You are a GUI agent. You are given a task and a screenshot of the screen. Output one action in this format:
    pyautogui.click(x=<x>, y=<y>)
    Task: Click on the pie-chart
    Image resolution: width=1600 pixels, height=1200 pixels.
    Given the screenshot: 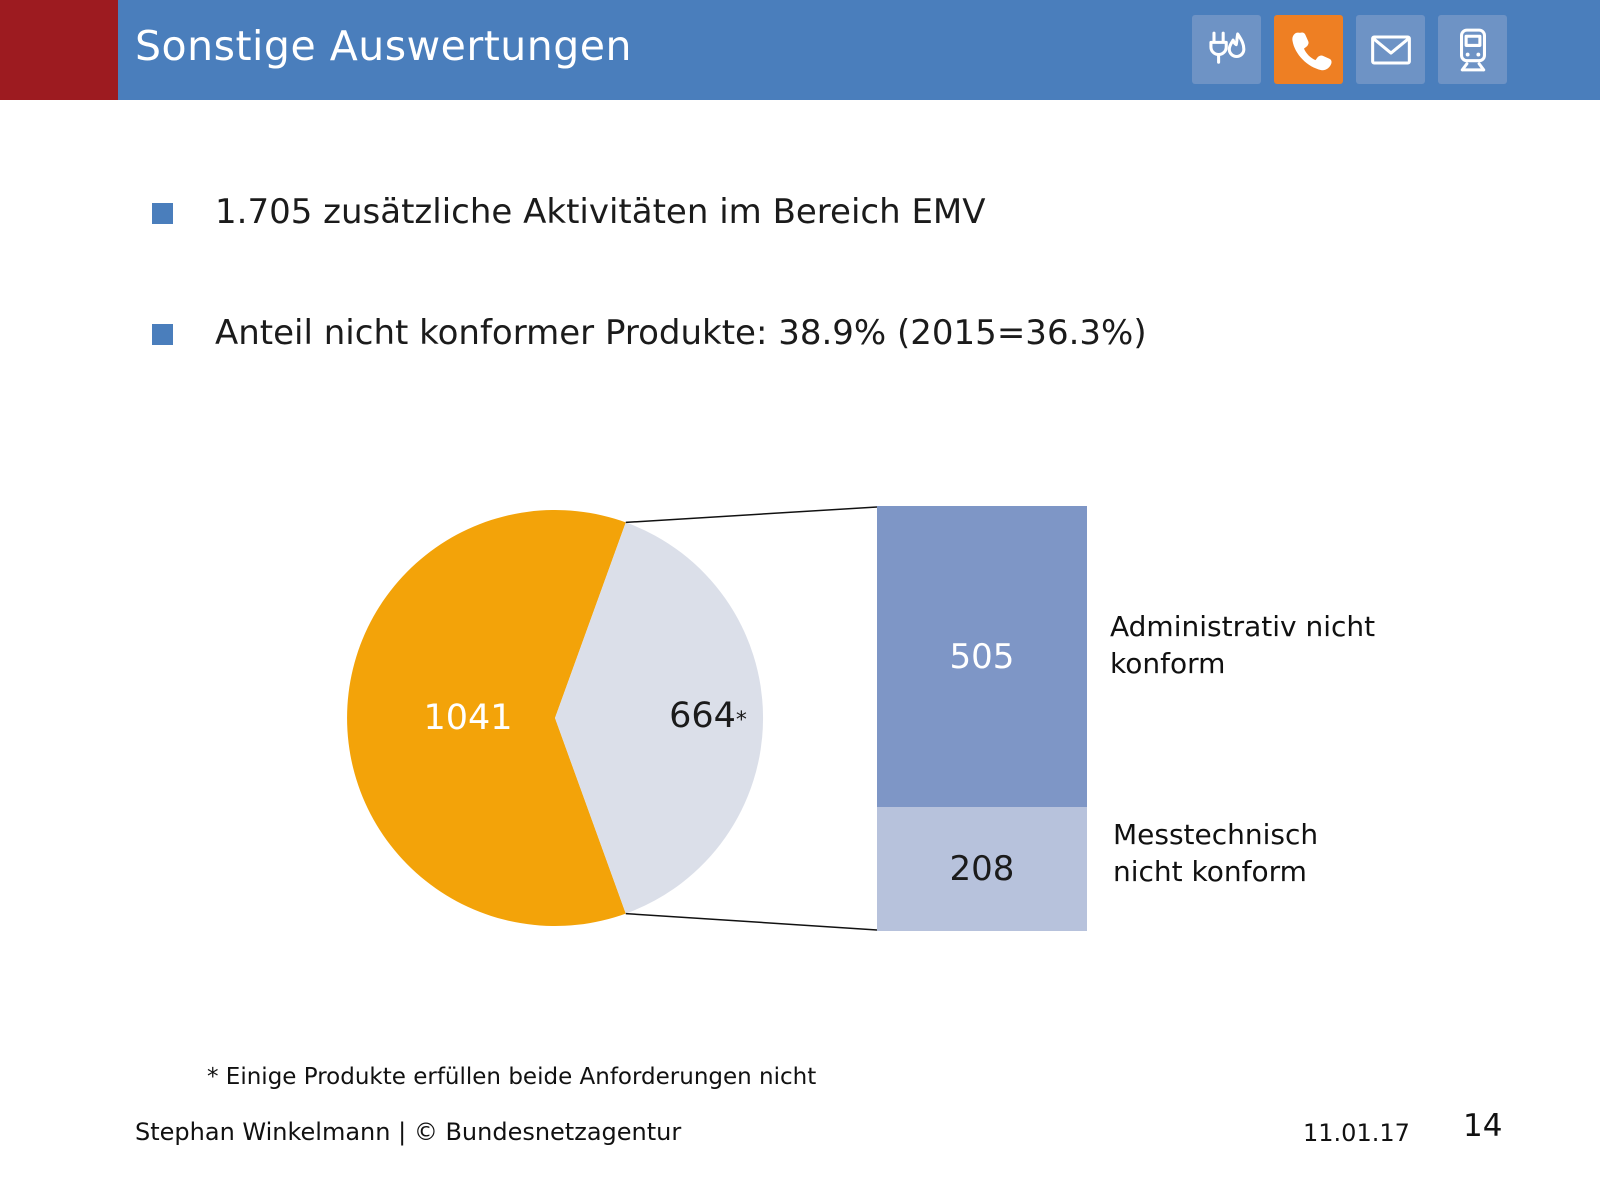 What is the action you would take?
    pyautogui.click(x=555, y=718)
    